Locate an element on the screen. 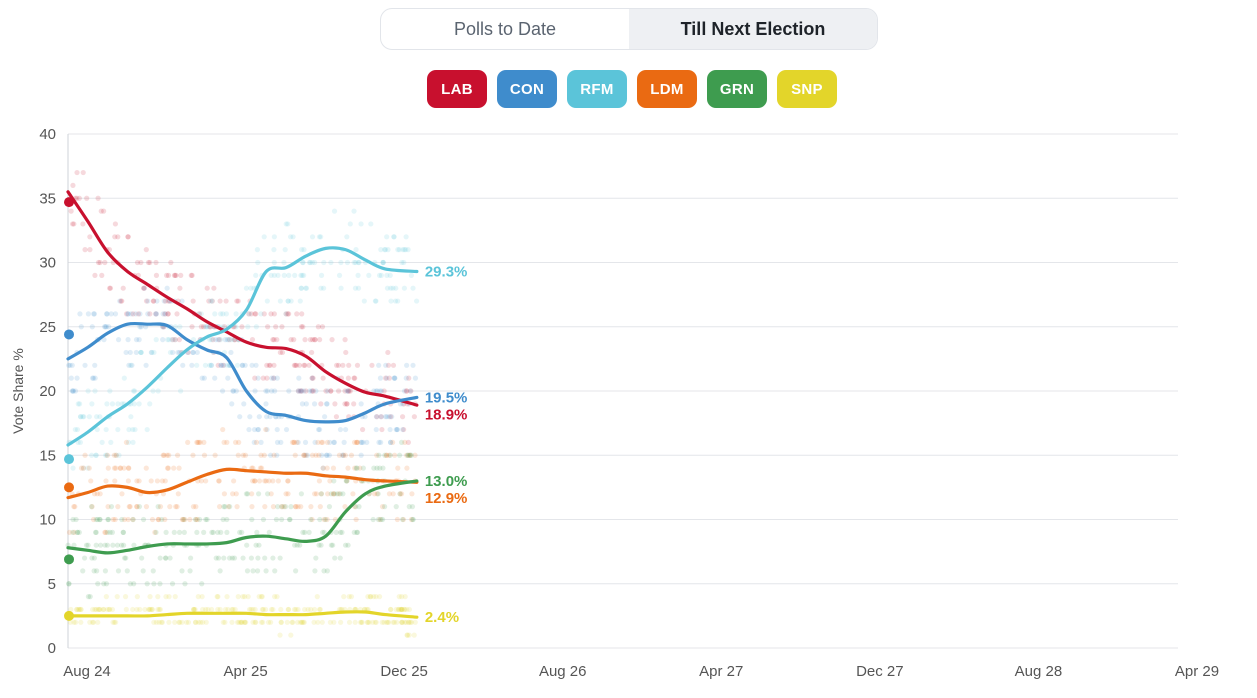 The width and height of the screenshot is (1257, 698). chip-rfm: RFM is located at coordinates (597, 89).